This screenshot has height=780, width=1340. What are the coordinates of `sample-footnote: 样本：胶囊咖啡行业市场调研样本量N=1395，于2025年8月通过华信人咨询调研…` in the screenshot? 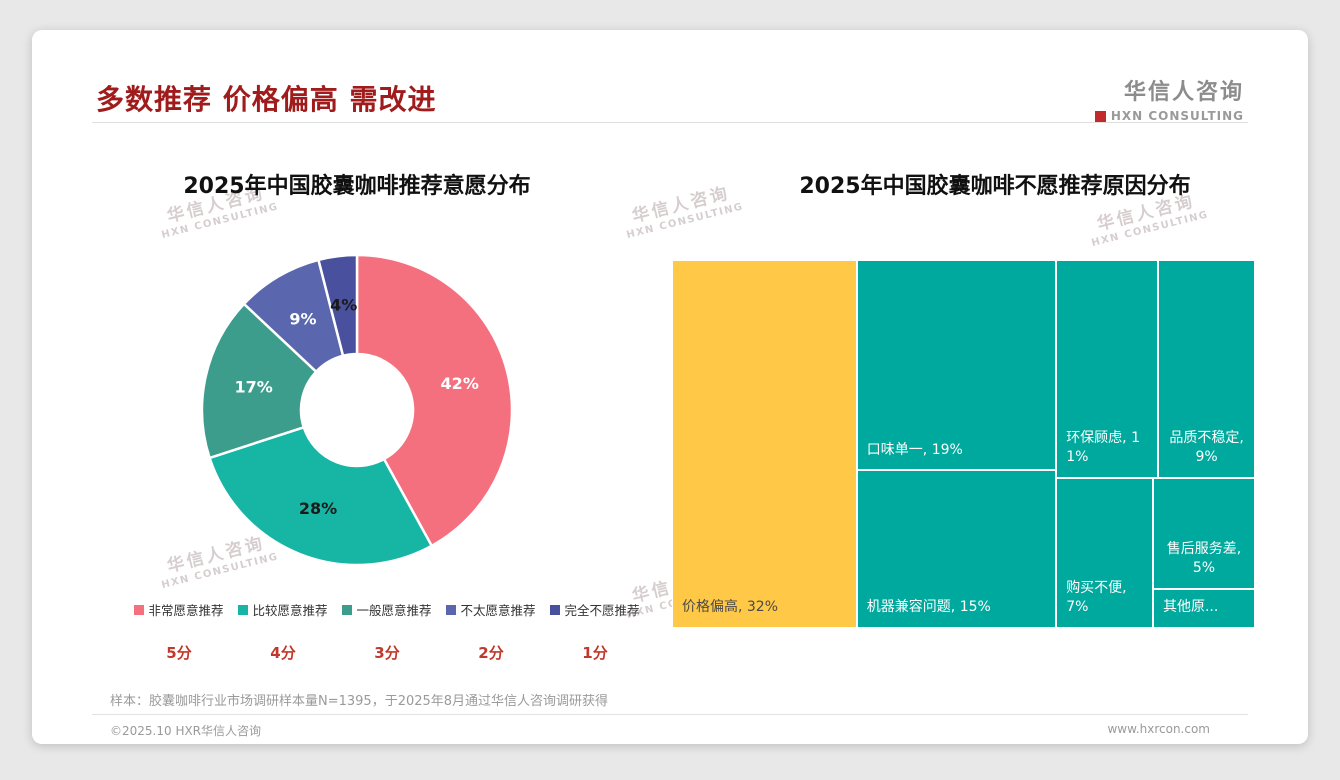 It's located at (359, 701).